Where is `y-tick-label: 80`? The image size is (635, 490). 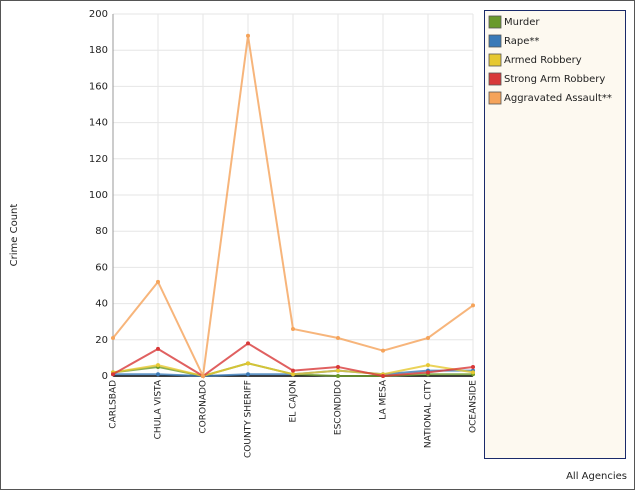 y-tick-label: 80 is located at coordinates (101, 231).